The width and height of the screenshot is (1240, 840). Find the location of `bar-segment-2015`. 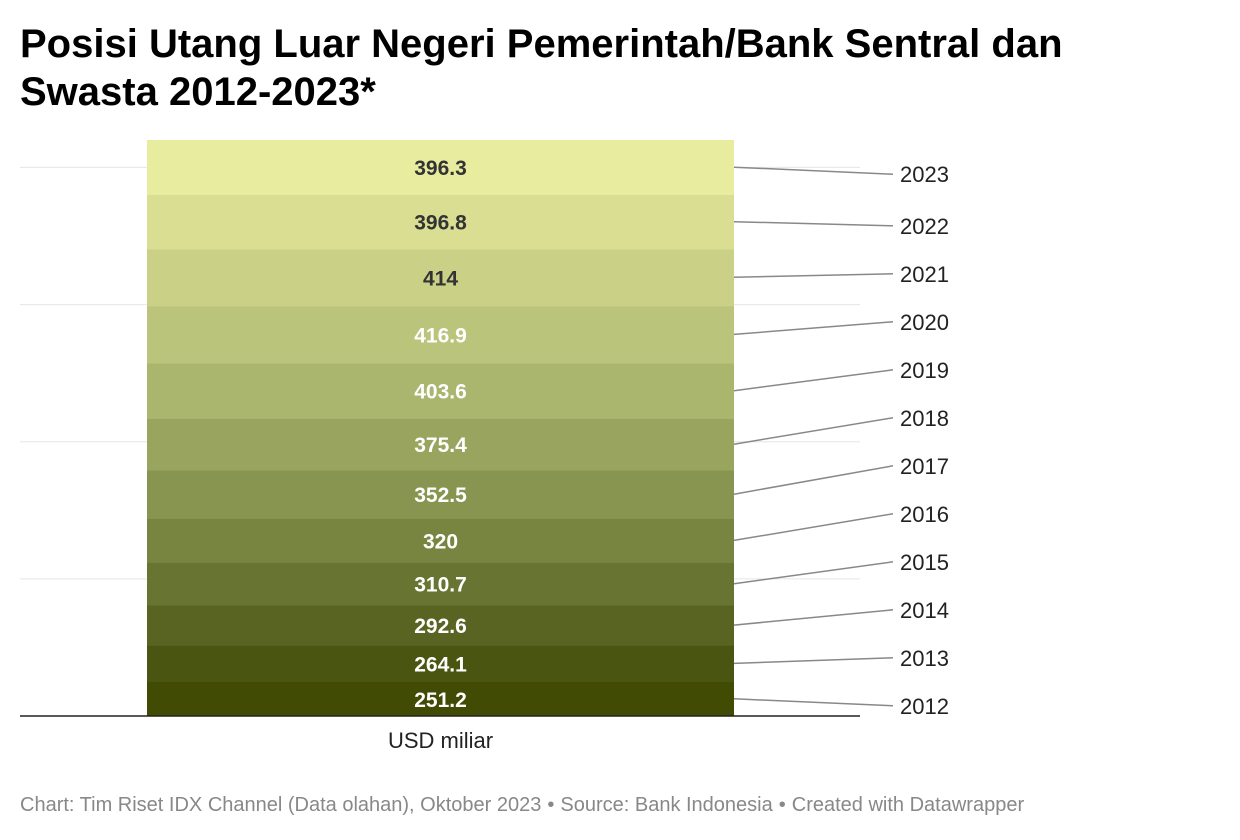

bar-segment-2015 is located at coordinates (440, 584).